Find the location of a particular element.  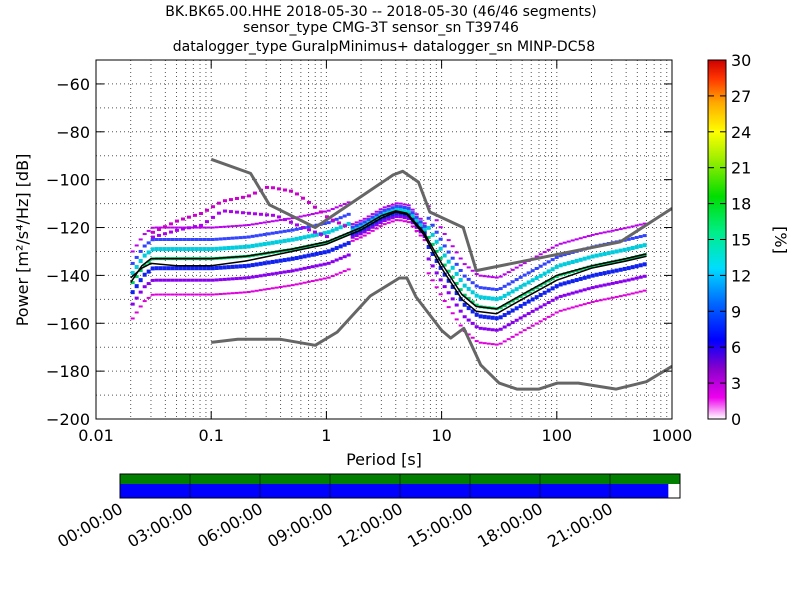

colorbar-tick-label: 30 is located at coordinates (741, 60).